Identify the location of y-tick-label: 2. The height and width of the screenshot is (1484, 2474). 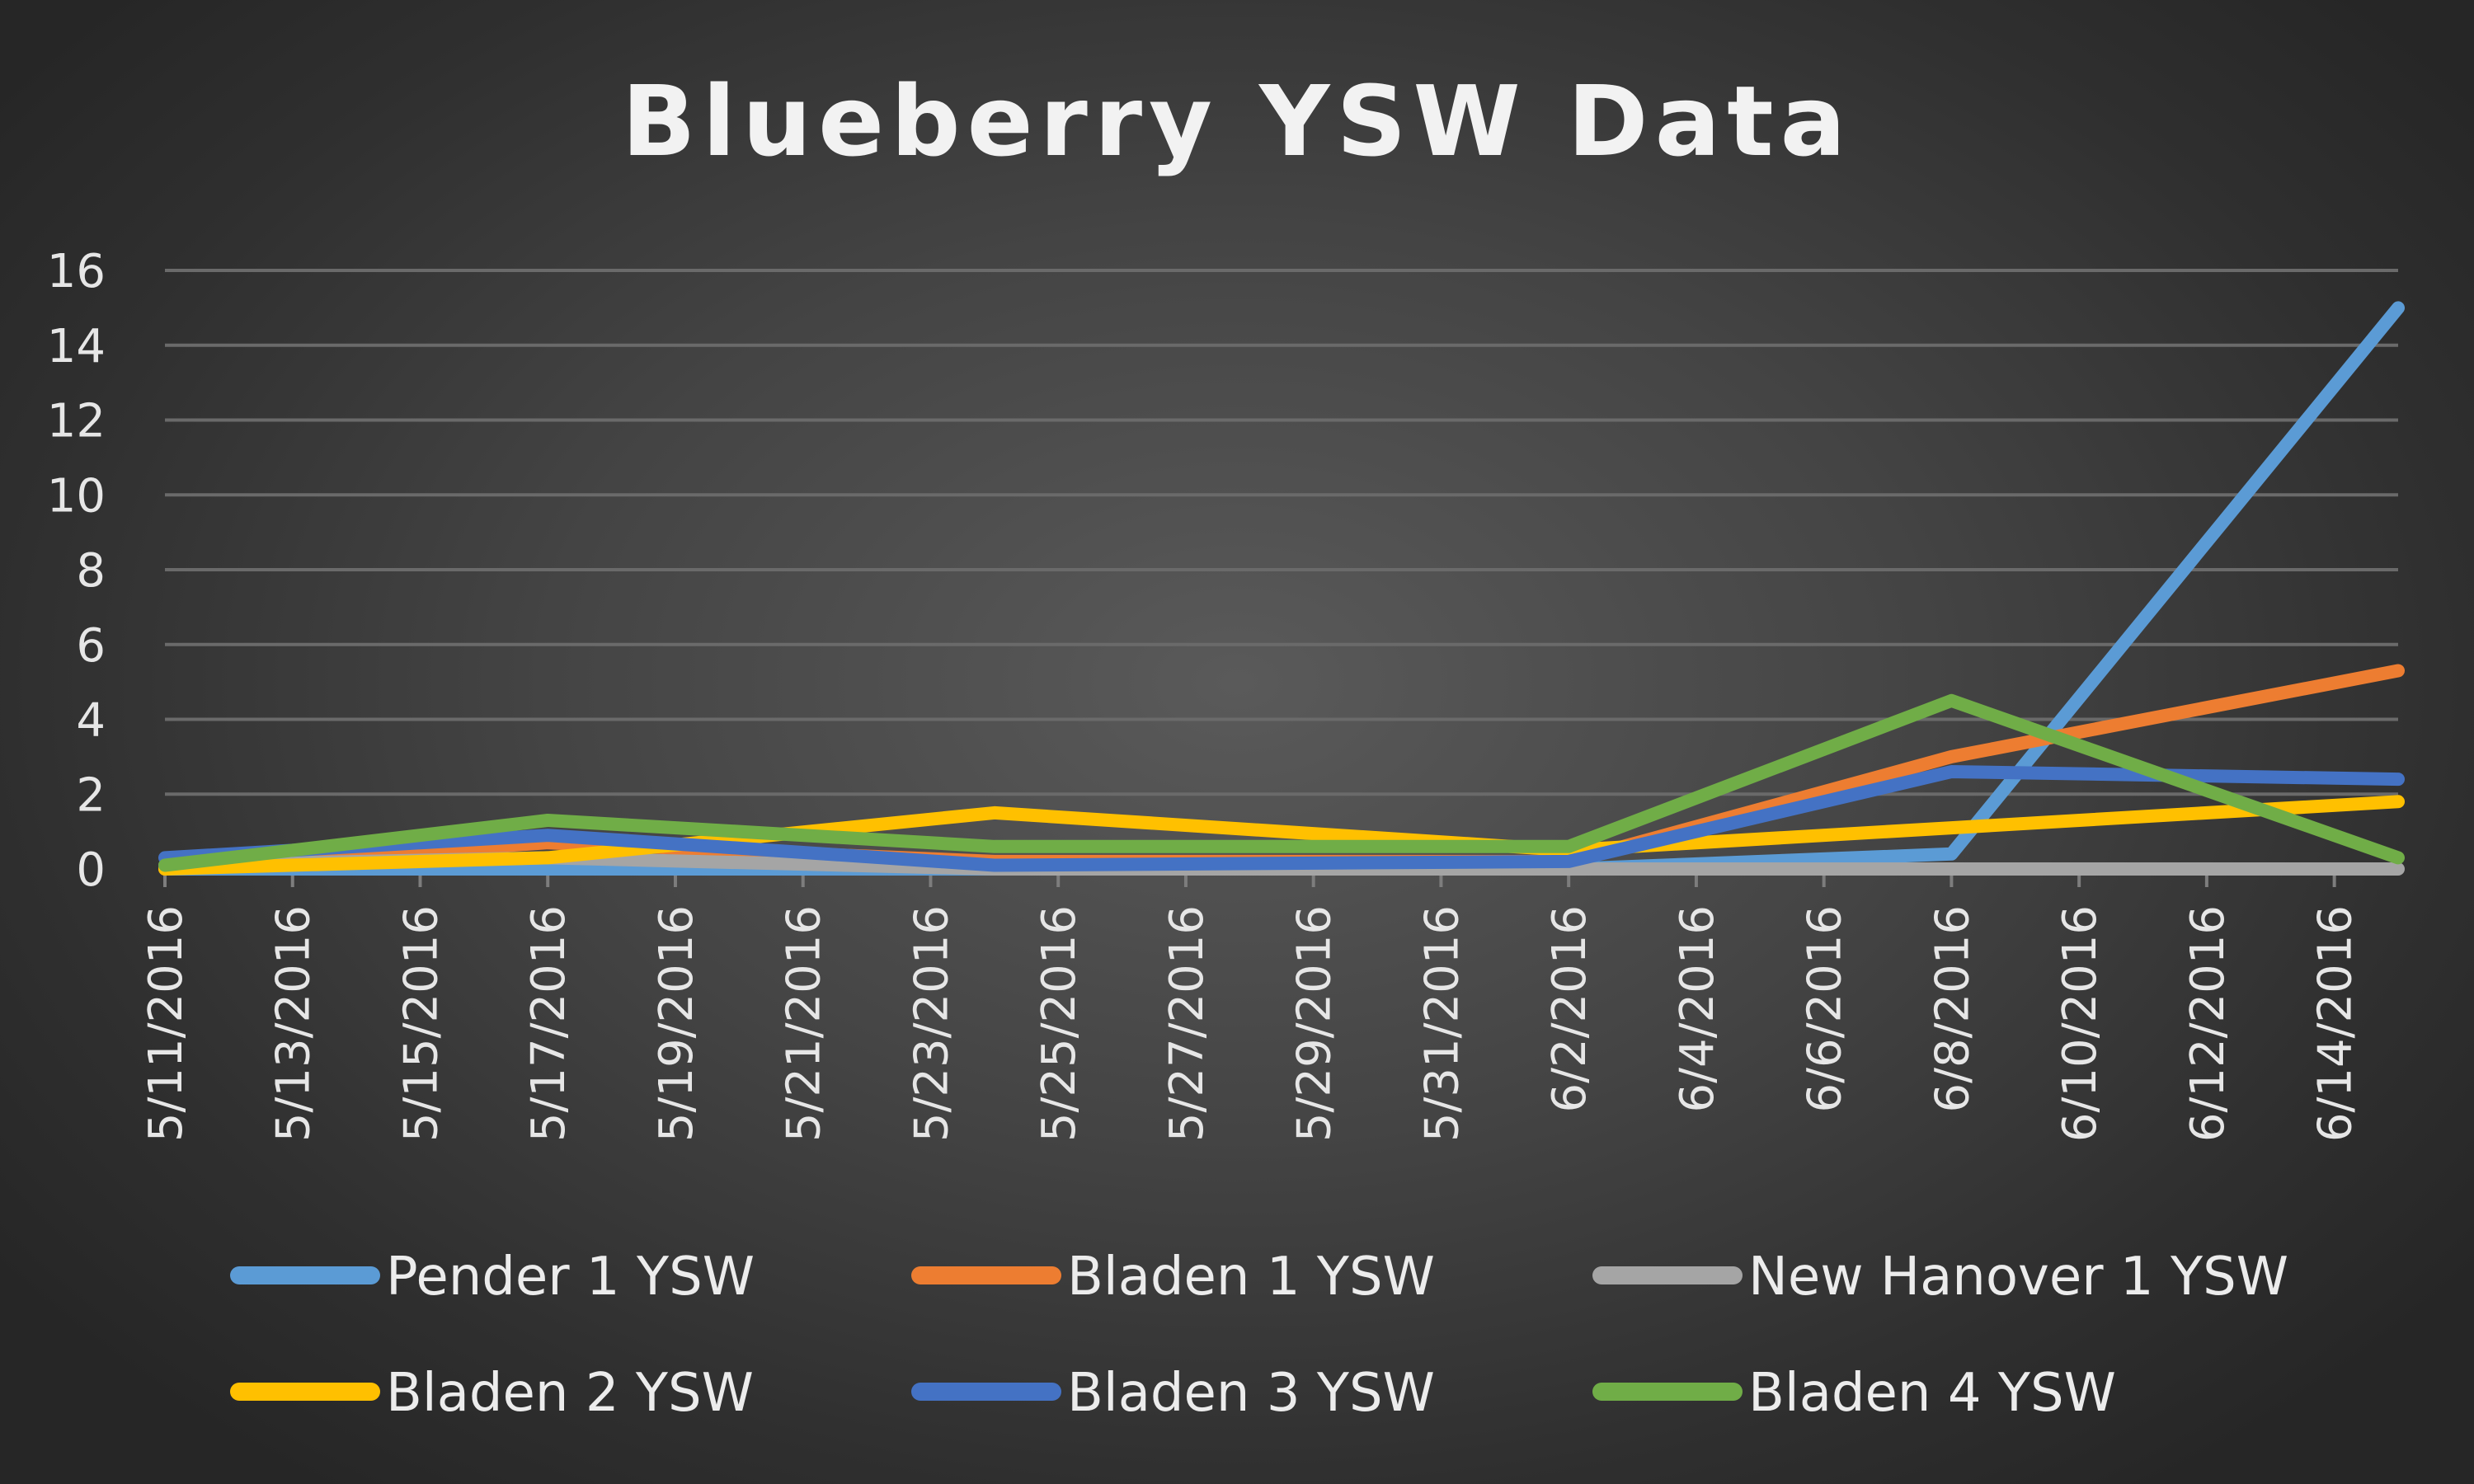
(91, 795).